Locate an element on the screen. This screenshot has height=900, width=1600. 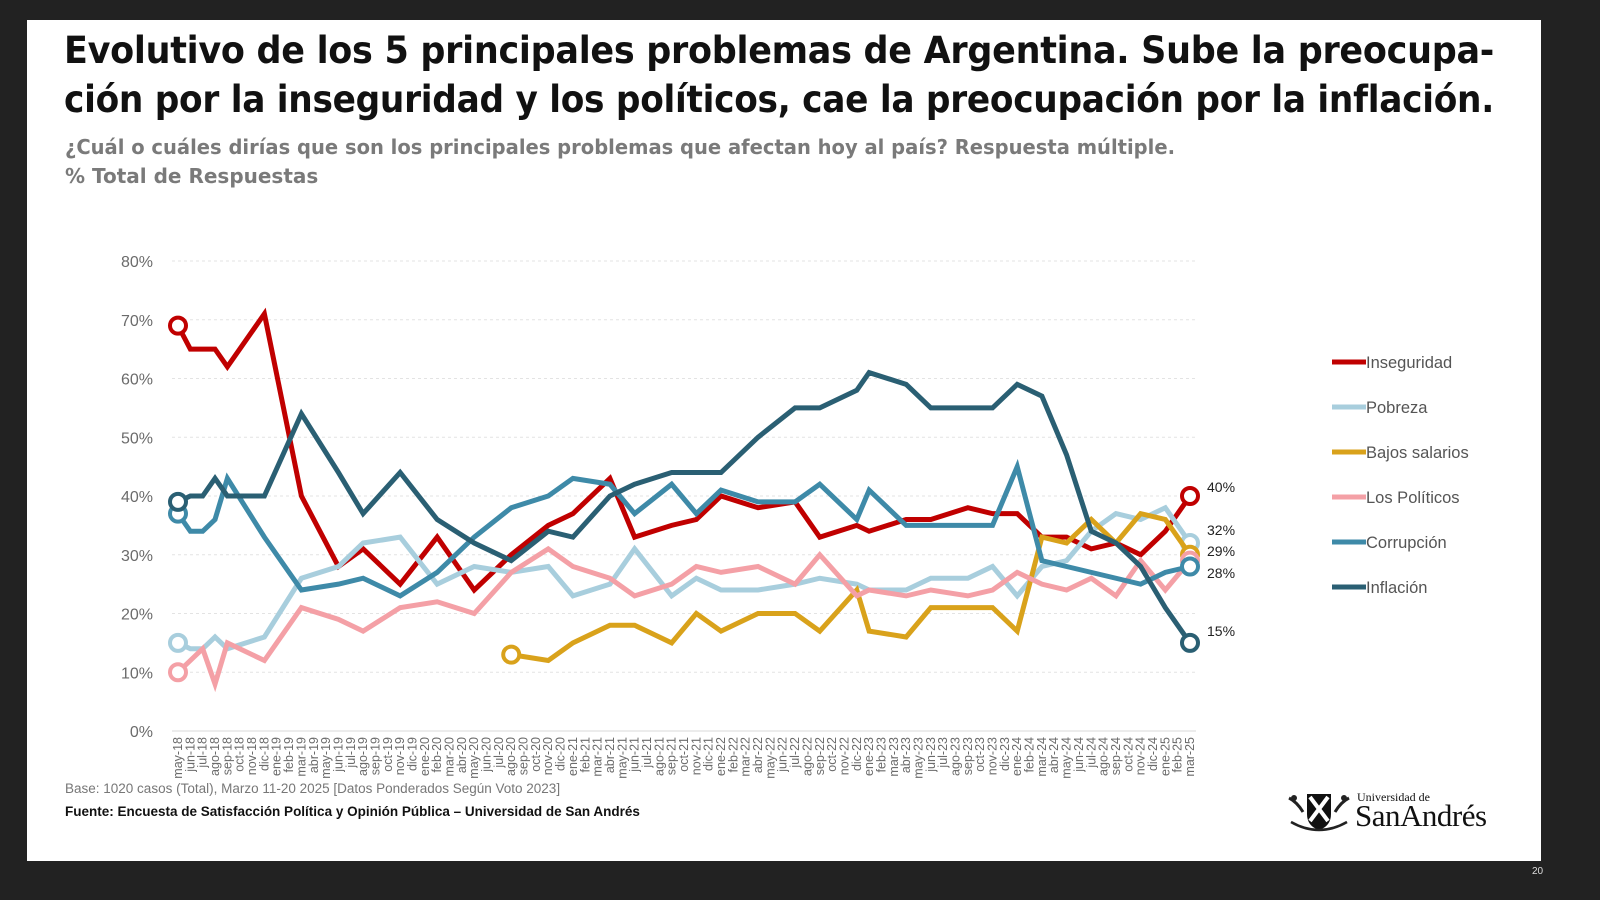
x-tick-label: ago-19 is located at coordinates (363, 756).